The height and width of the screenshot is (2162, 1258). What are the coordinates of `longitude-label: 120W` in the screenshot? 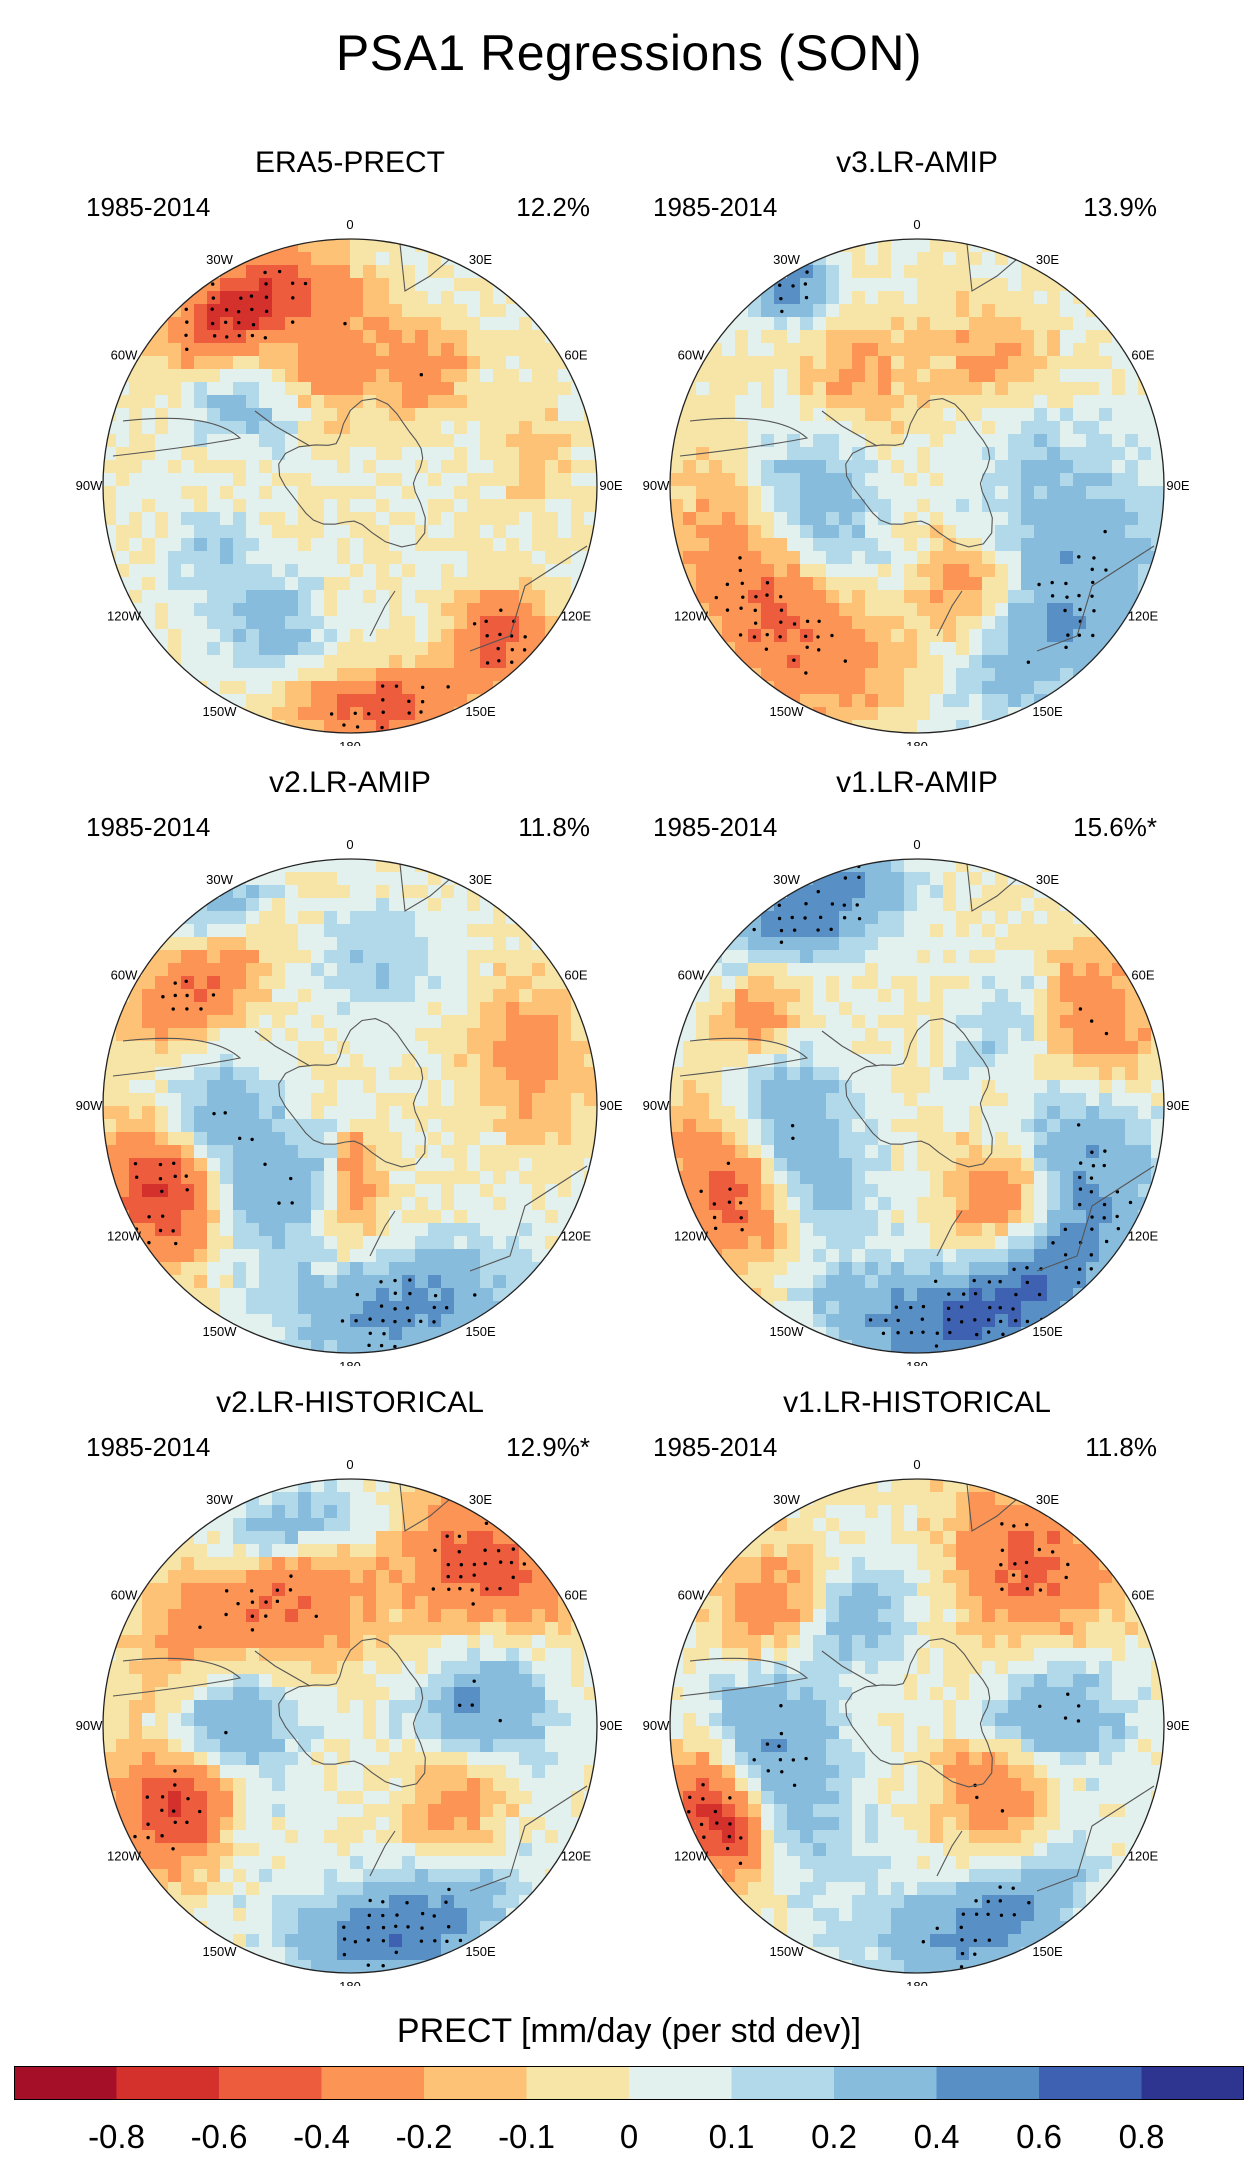 It's located at (124, 1236).